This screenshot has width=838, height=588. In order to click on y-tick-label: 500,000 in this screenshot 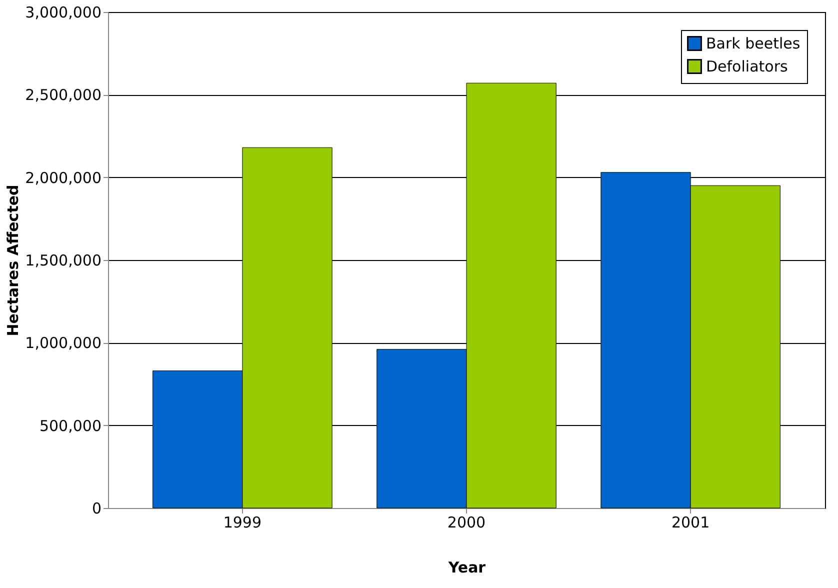, I will do `click(70, 425)`.